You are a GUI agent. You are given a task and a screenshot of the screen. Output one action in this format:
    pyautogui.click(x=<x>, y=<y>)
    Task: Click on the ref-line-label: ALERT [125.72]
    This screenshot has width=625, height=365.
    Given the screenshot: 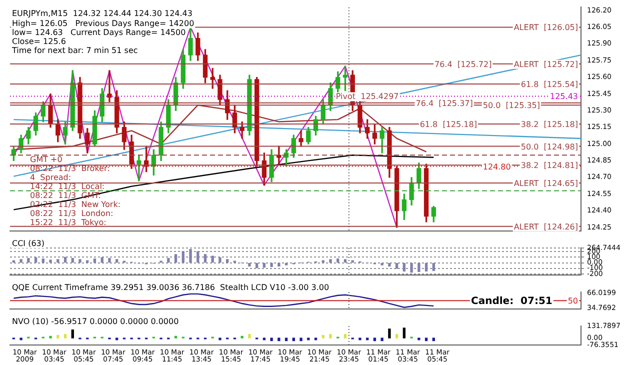 What is the action you would take?
    pyautogui.click(x=546, y=64)
    